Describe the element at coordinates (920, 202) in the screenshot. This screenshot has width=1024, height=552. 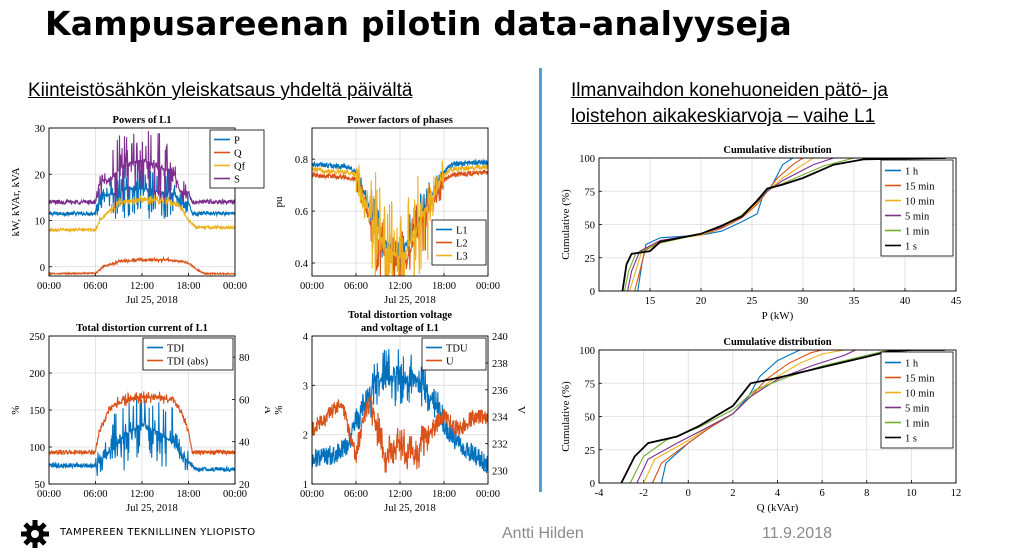
I see `legend-label-10-min: 10 min` at that location.